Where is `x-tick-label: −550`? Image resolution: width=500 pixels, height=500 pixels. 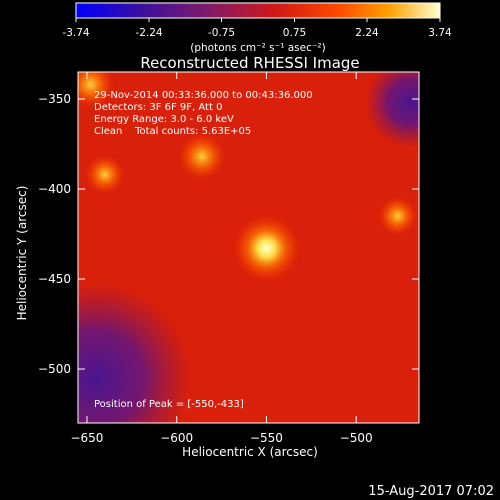 x-tick-label: −550 is located at coordinates (266, 438).